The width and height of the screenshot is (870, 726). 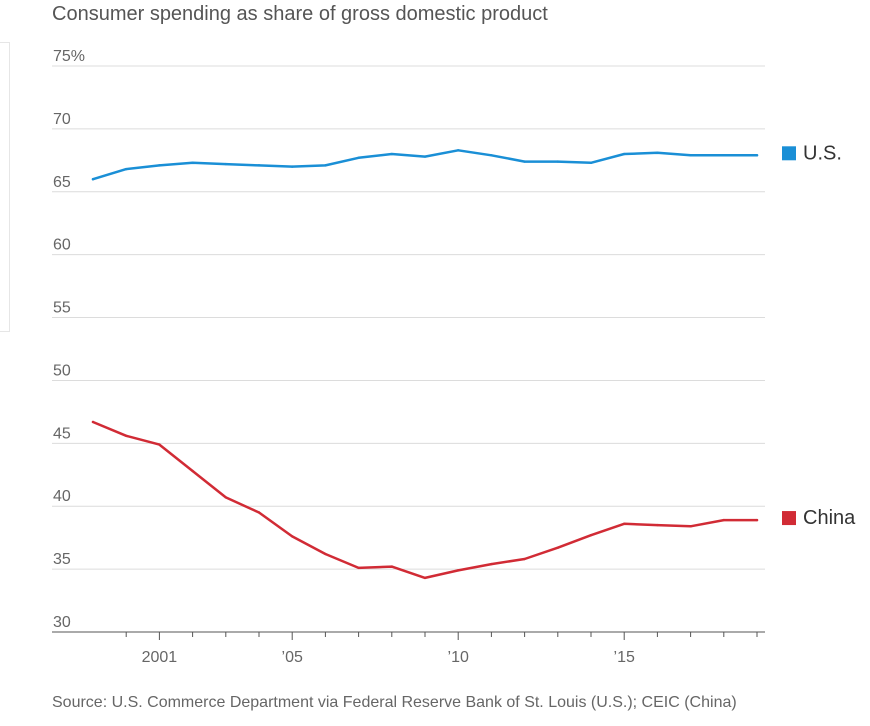 I want to click on legend-label: U.S., so click(x=822, y=153).